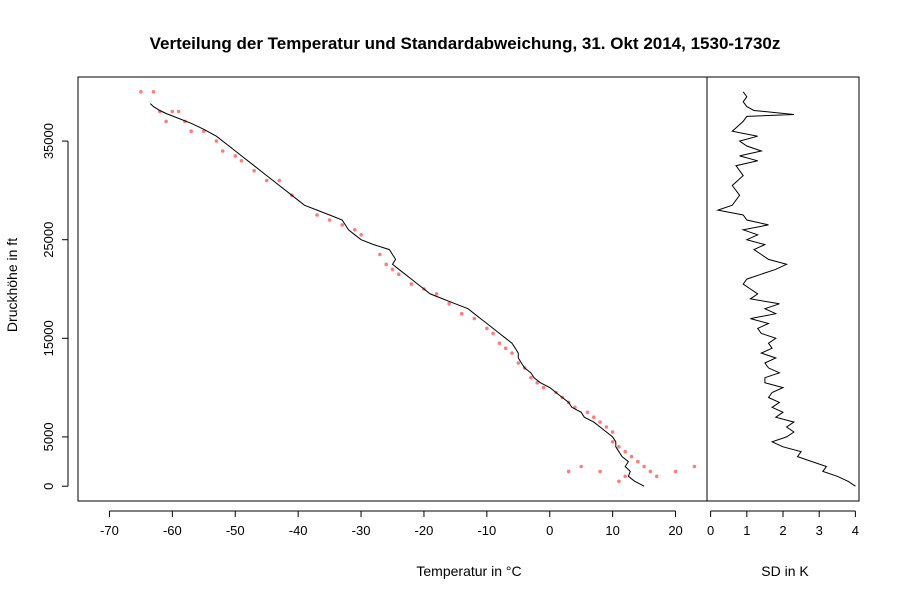 This screenshot has width=900, height=605. I want to click on x-tick-label: 20, so click(675, 530).